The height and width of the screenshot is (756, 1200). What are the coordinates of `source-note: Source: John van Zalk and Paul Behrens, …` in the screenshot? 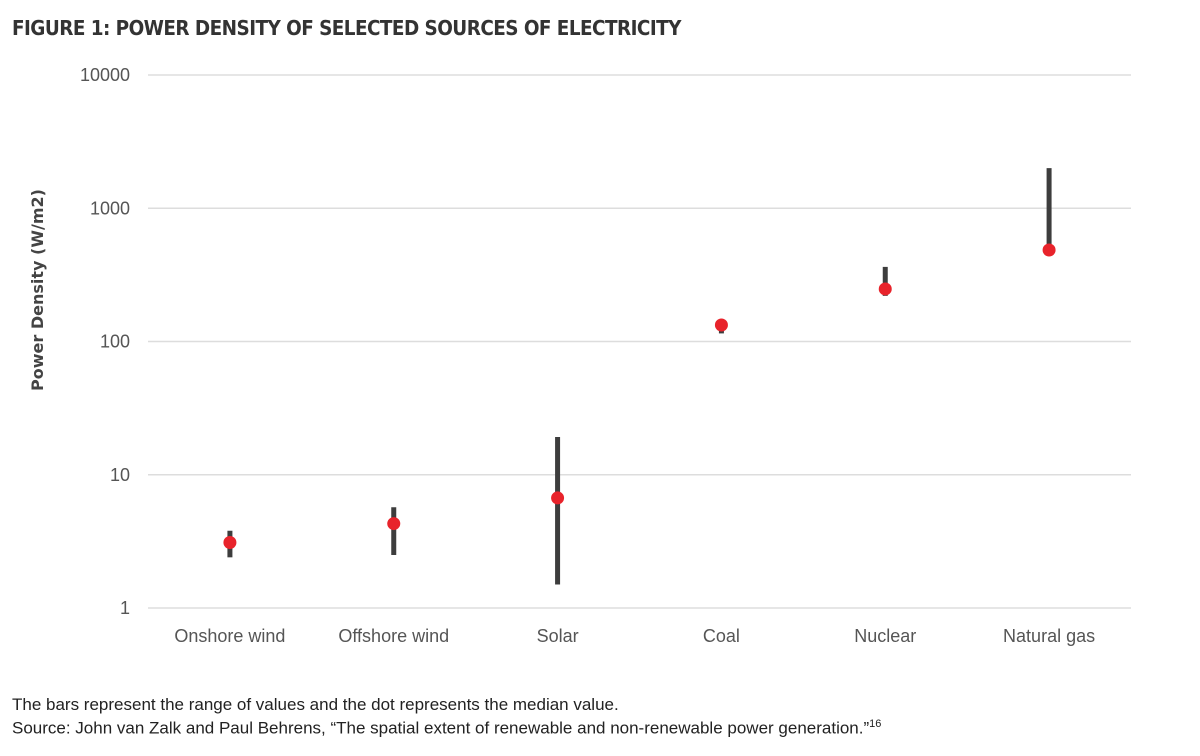 It's located at (446, 728).